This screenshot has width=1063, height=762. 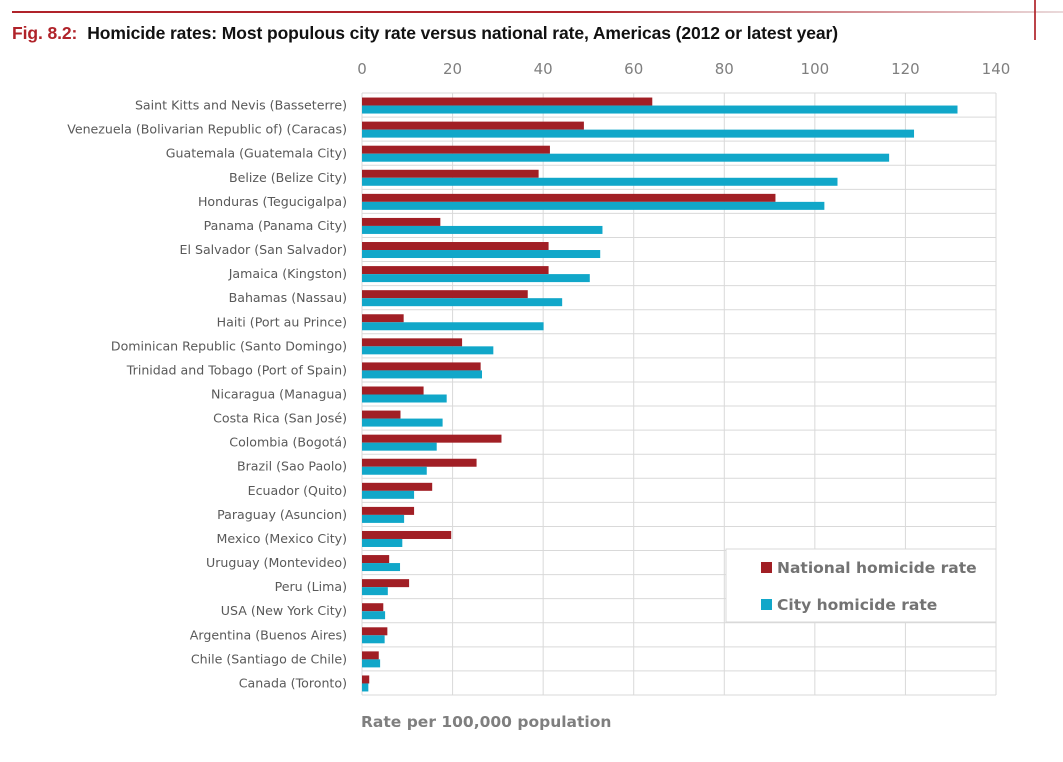 What do you see at coordinates (263, 249) in the screenshot?
I see `category-label: El Salvador (San Salvador)` at bounding box center [263, 249].